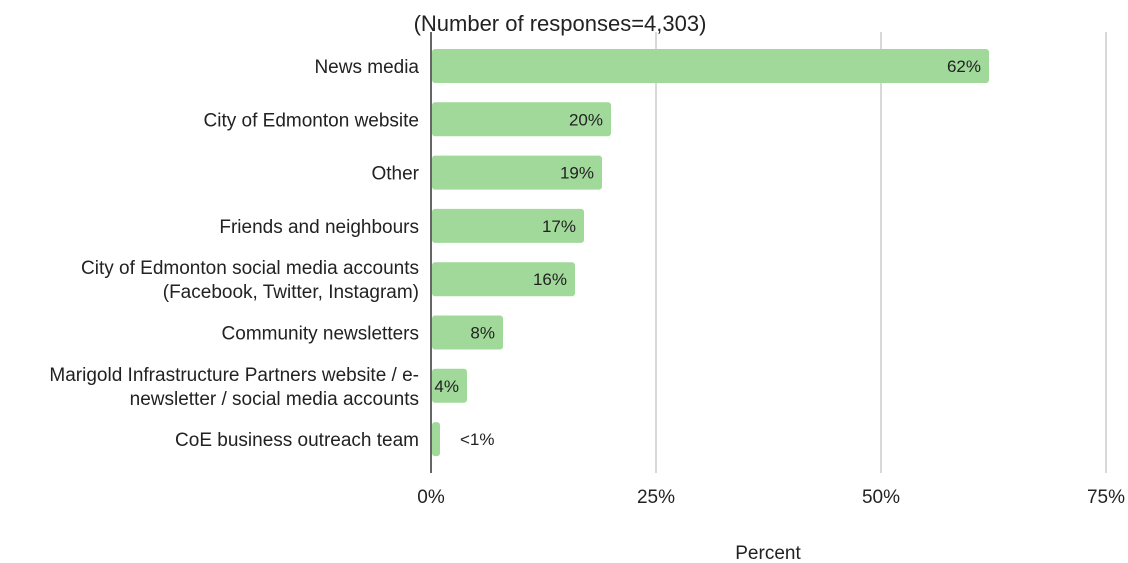  I want to click on category-label: Other, so click(395, 174).